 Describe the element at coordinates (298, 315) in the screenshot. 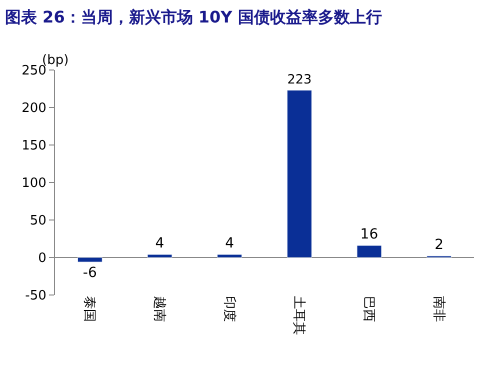

I see `x-tick-label: 土耳其` at that location.